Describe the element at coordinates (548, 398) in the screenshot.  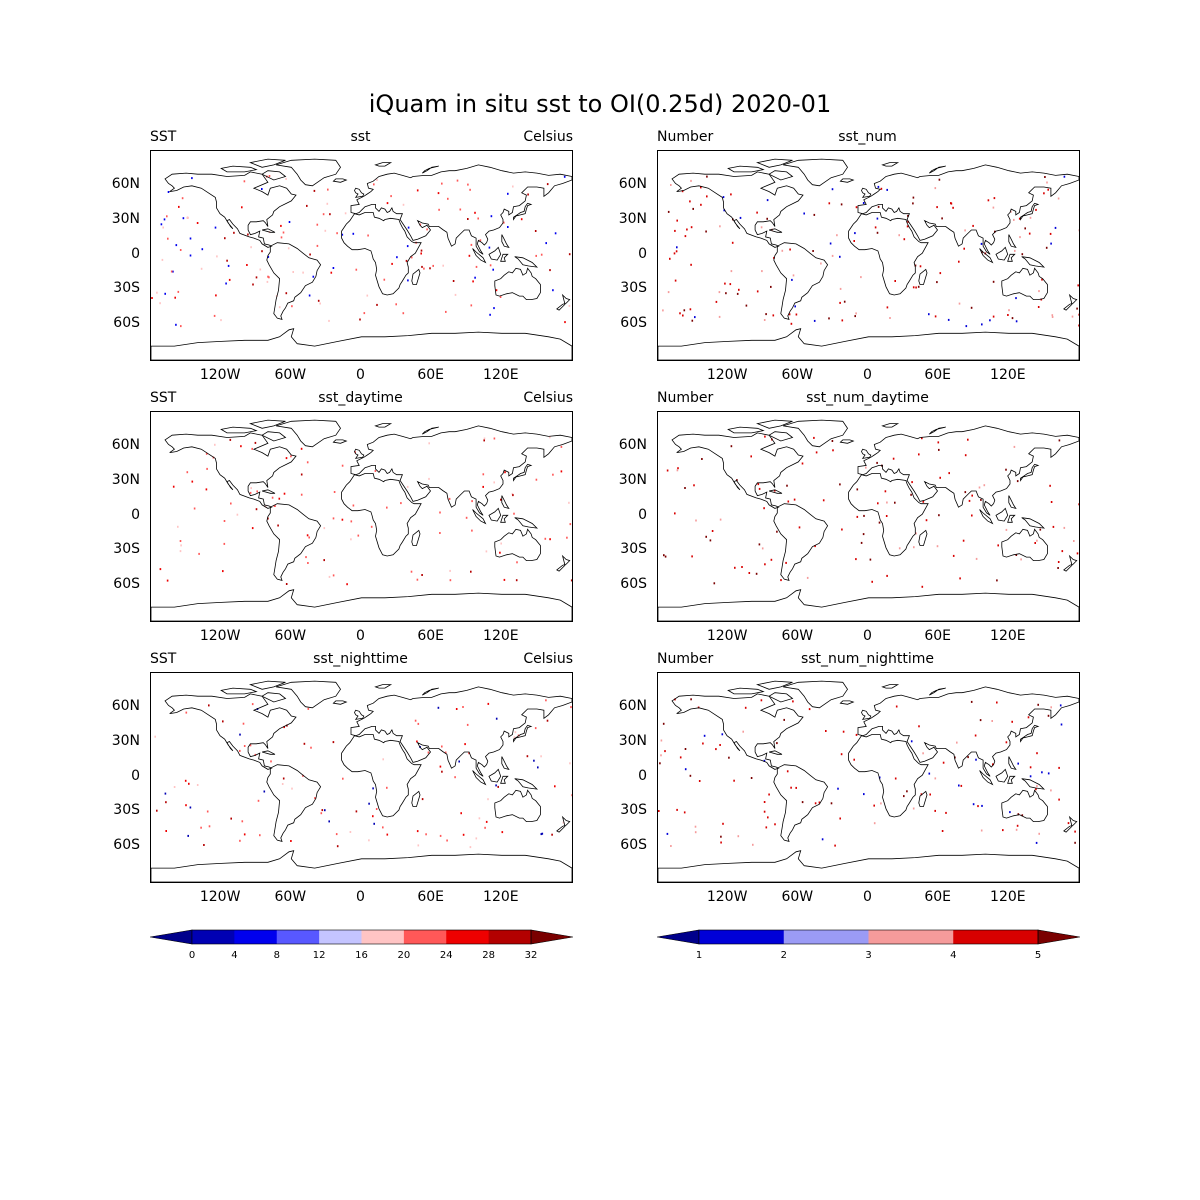
I see `panel-unit-label: Celsius` at that location.